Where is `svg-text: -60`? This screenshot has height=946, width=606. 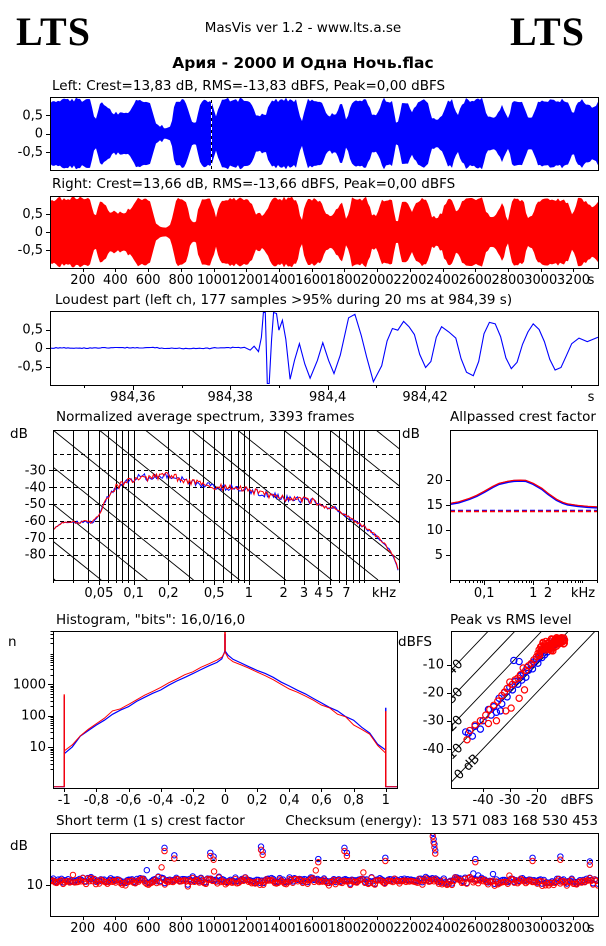
svg-text: -60 is located at coordinates (35, 521).